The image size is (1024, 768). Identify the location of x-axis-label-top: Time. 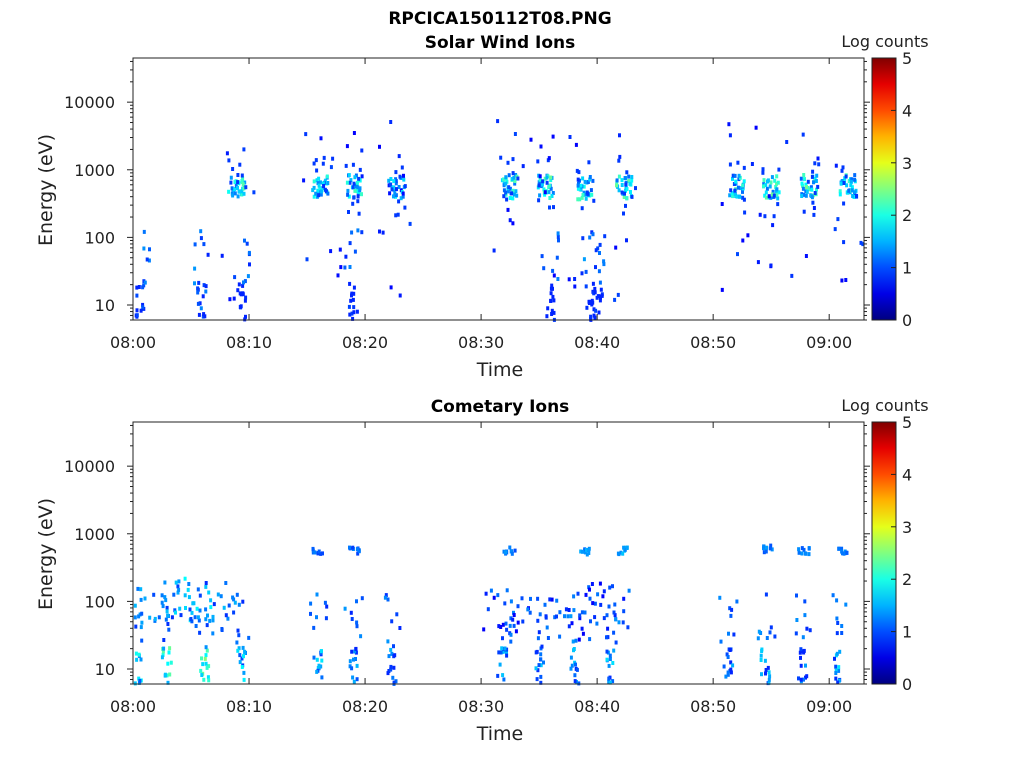
(500, 370).